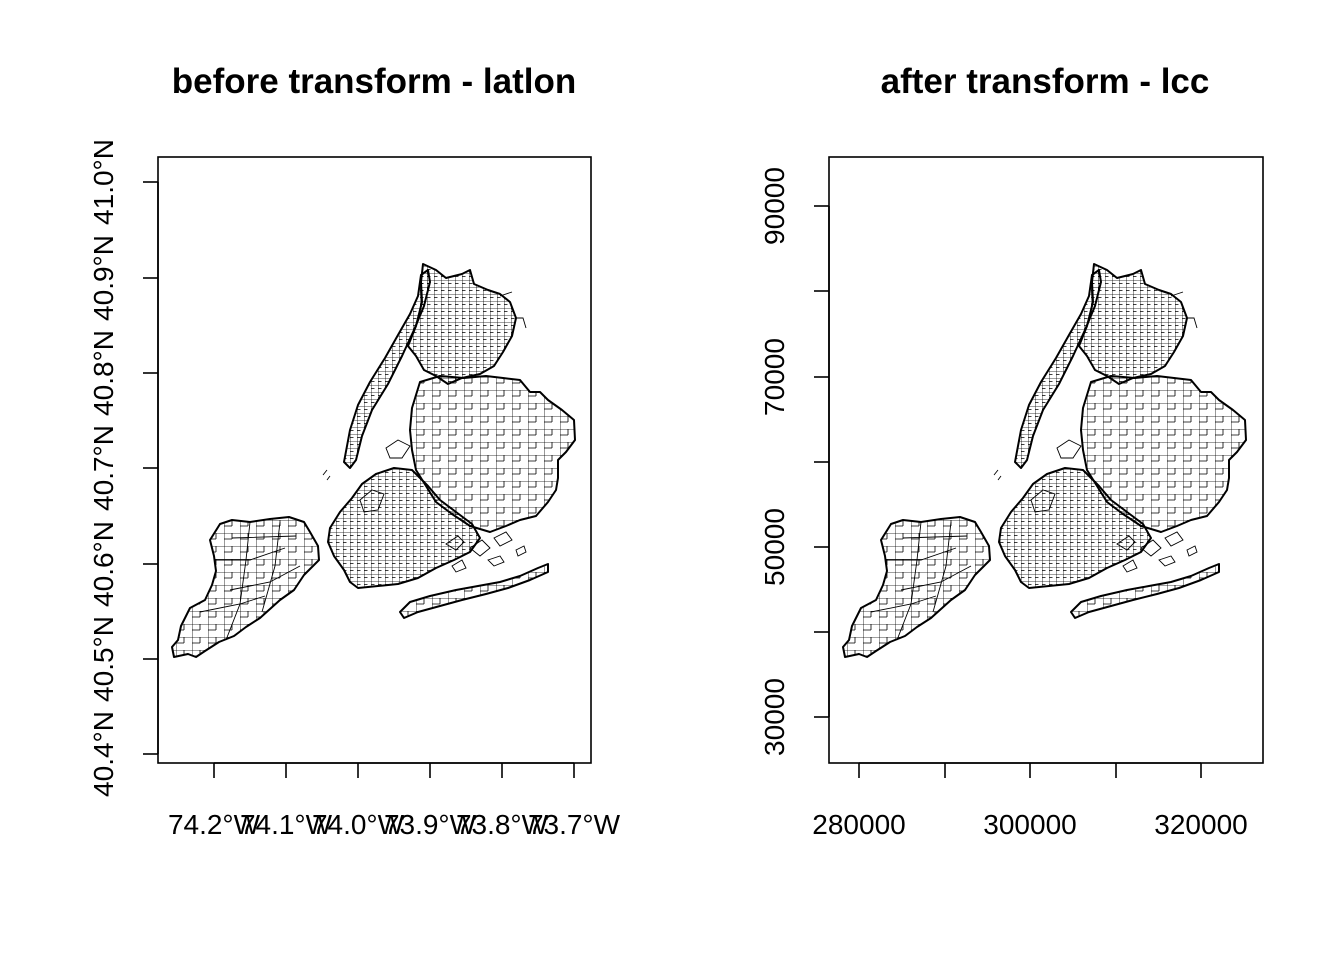 The height and width of the screenshot is (960, 1344). What do you see at coordinates (1030, 801) in the screenshot?
I see `x-axis: 280000 300000 320000` at bounding box center [1030, 801].